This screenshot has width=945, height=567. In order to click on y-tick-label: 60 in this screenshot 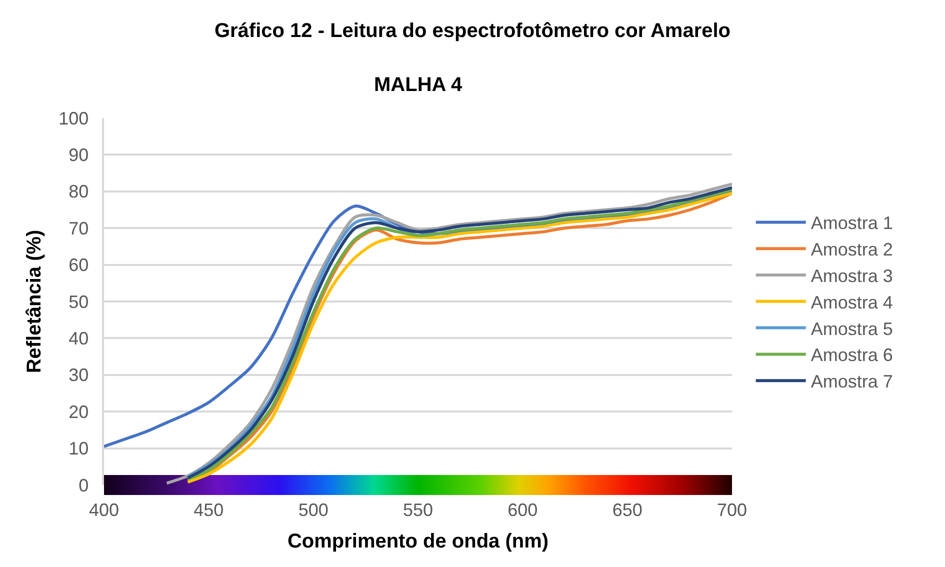, I will do `click(78, 265)`.